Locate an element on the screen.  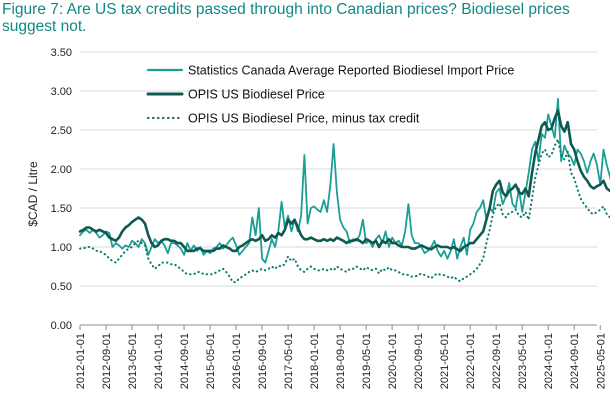
x-tick-label: 2015-05-01 is located at coordinates (211, 361).